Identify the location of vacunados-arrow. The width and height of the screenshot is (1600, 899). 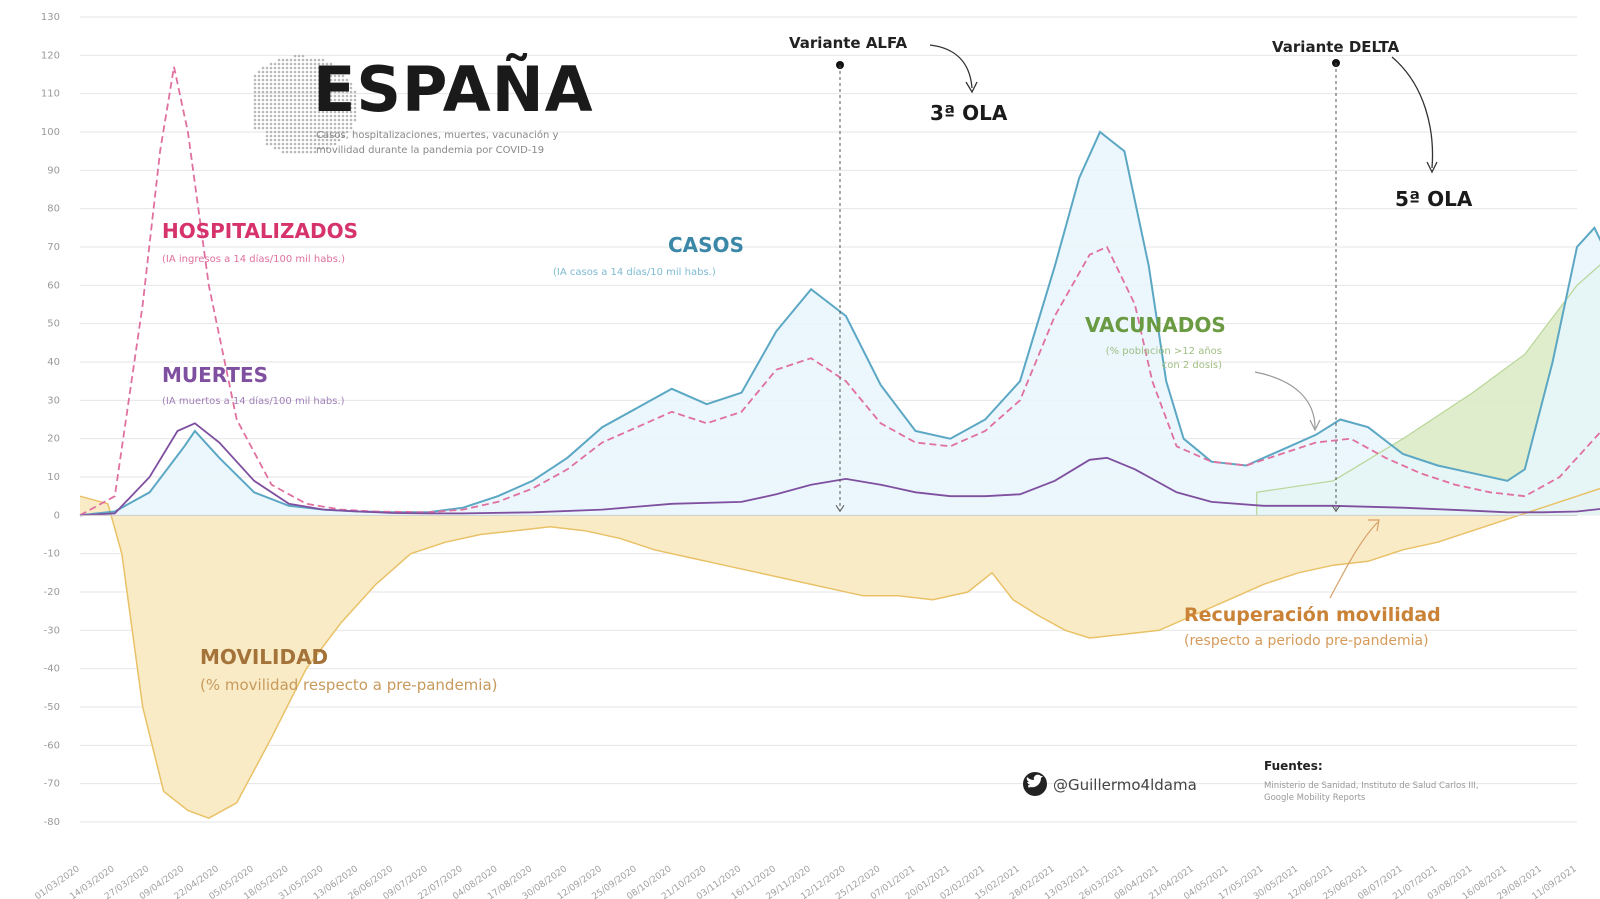
(1285, 400).